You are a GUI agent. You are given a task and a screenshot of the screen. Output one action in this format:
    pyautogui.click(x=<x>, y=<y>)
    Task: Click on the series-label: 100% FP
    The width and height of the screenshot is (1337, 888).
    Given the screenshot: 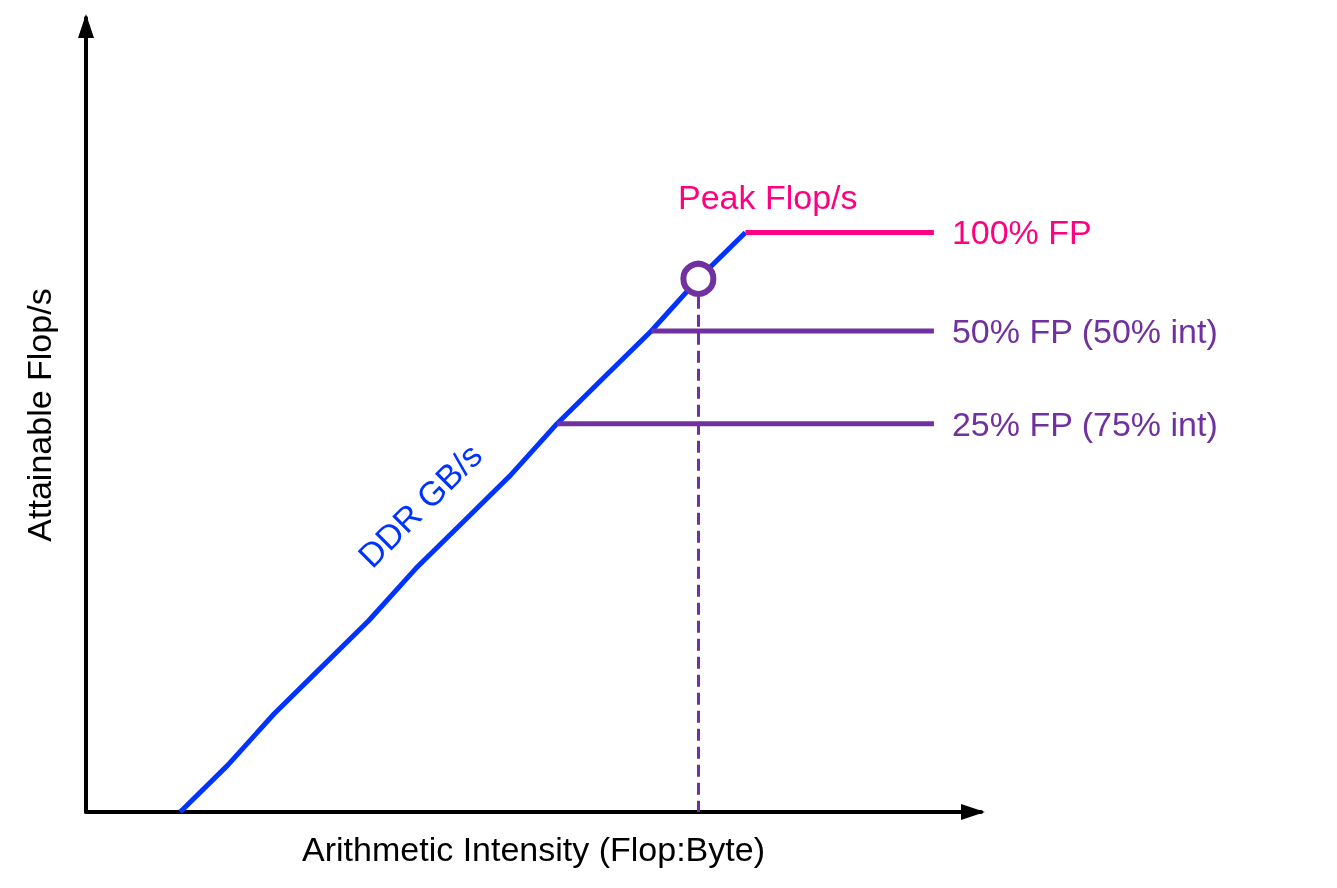 What is the action you would take?
    pyautogui.click(x=1021, y=232)
    